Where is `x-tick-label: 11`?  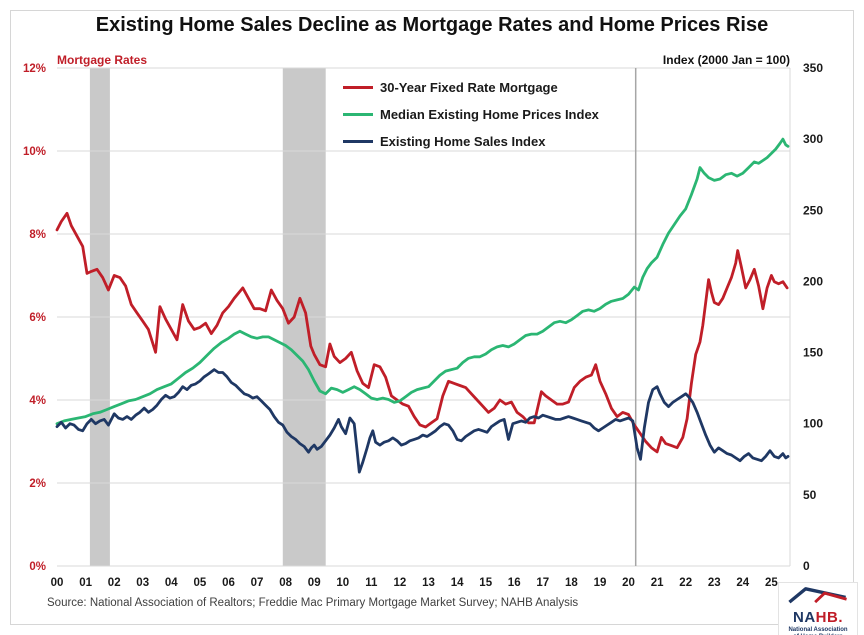 x-tick-label: 11 is located at coordinates (371, 583).